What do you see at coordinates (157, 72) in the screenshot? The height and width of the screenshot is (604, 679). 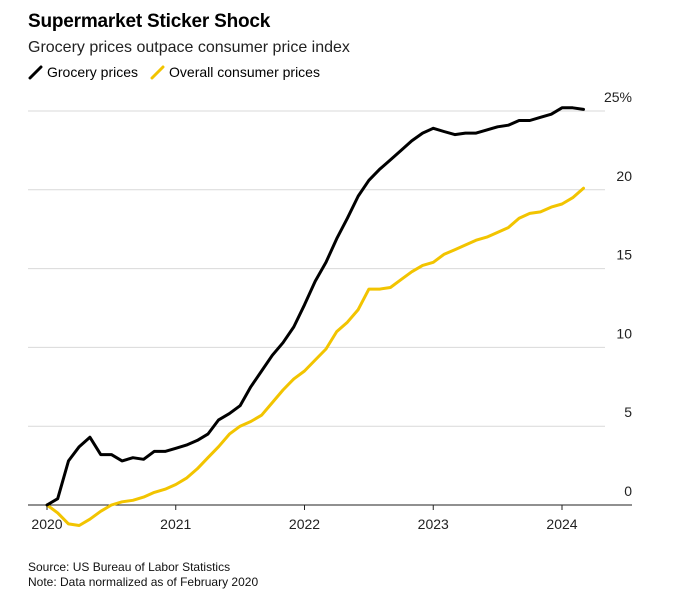 I see `legend-swatch-overall-icon` at bounding box center [157, 72].